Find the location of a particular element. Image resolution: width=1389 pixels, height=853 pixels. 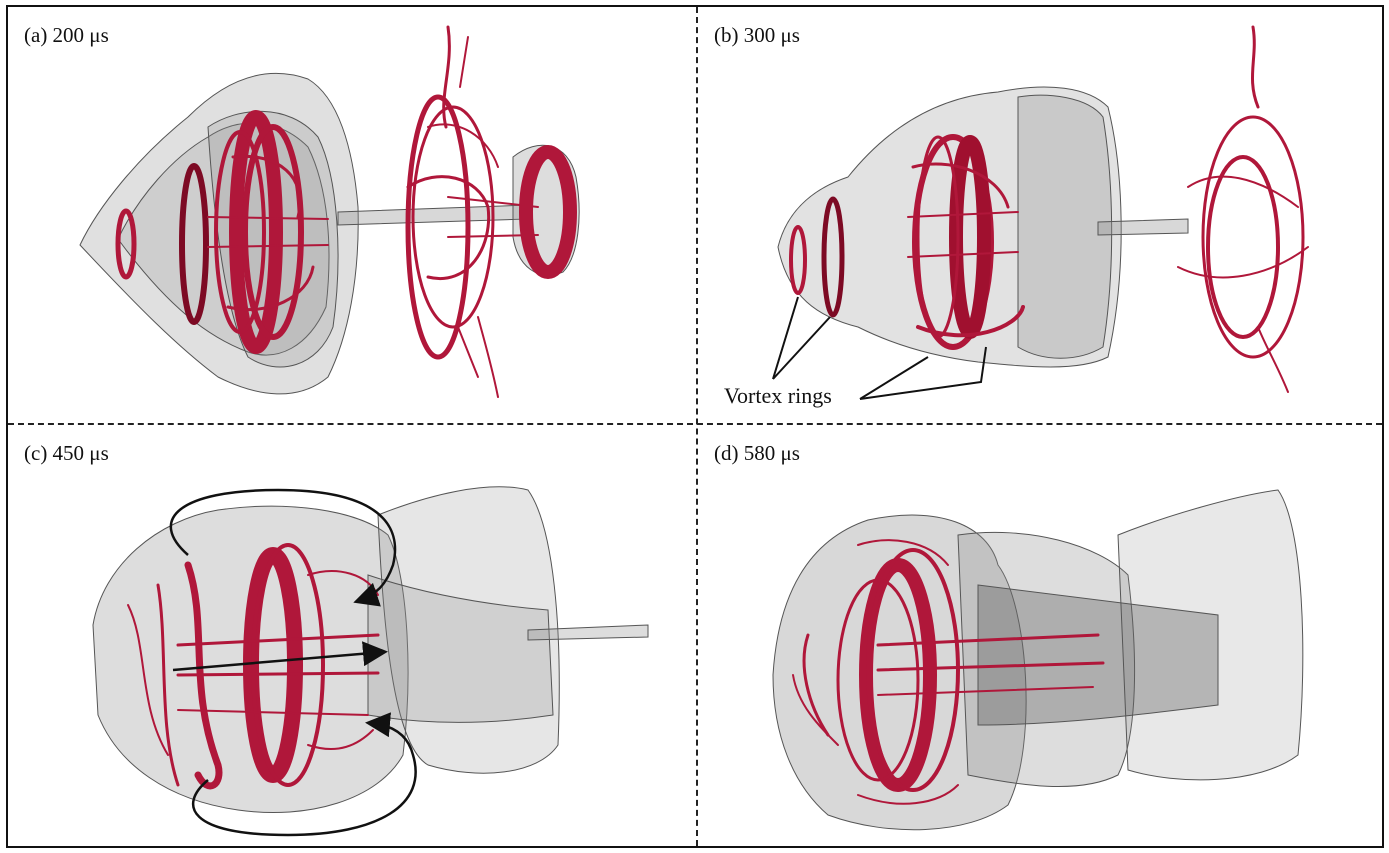

grey-plume-surface is located at coordinates (329, 233).